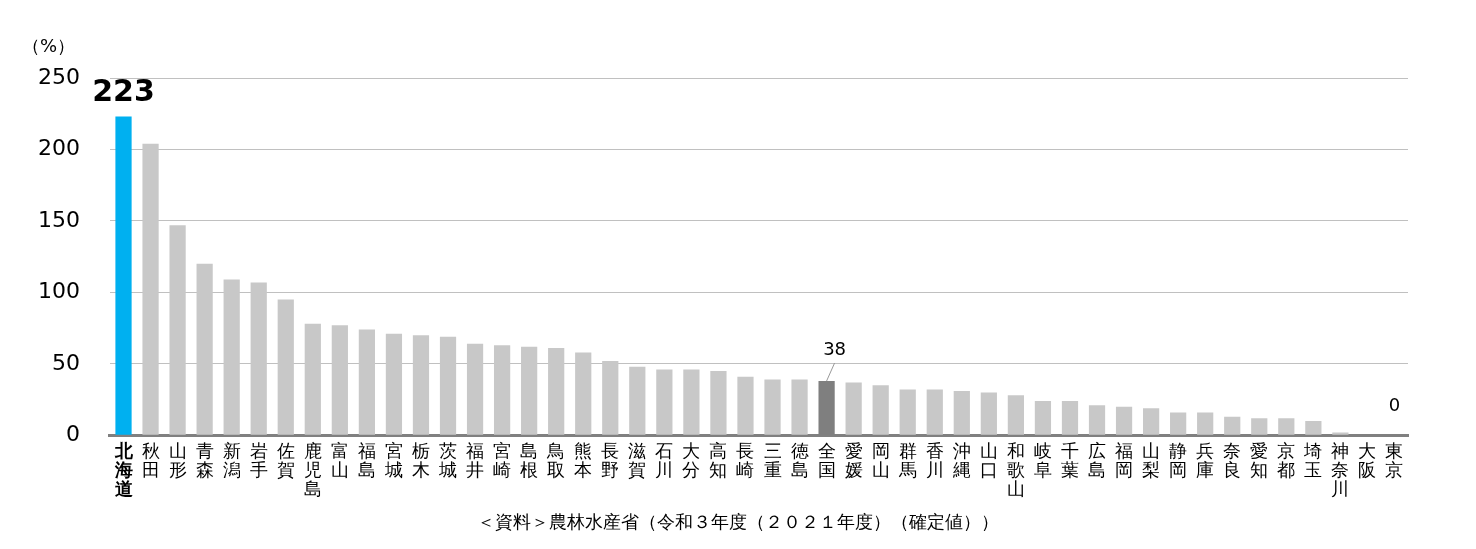 The width and height of the screenshot is (1476, 549). I want to click on y-tick-label: 200, so click(58, 148).